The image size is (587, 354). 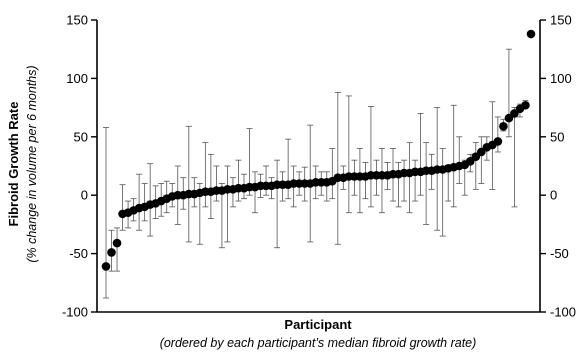 I want to click on left-y-tick-label: -100, so click(x=75, y=312).